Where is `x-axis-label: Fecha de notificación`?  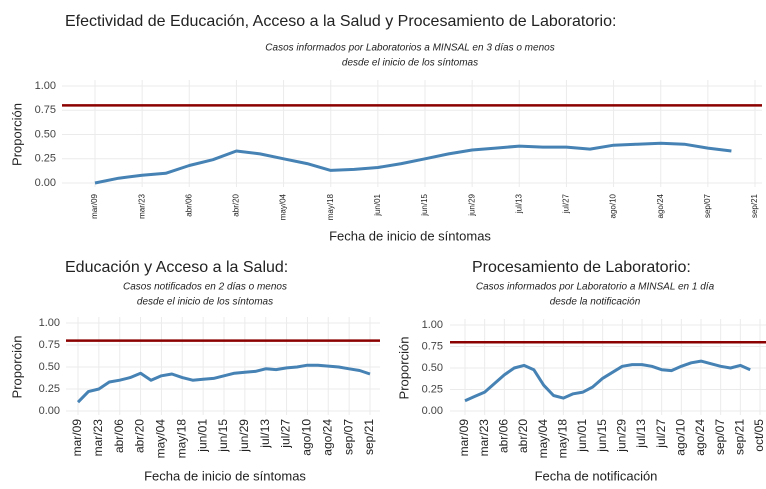
x-axis-label: Fecha de notificación is located at coordinates (596, 475).